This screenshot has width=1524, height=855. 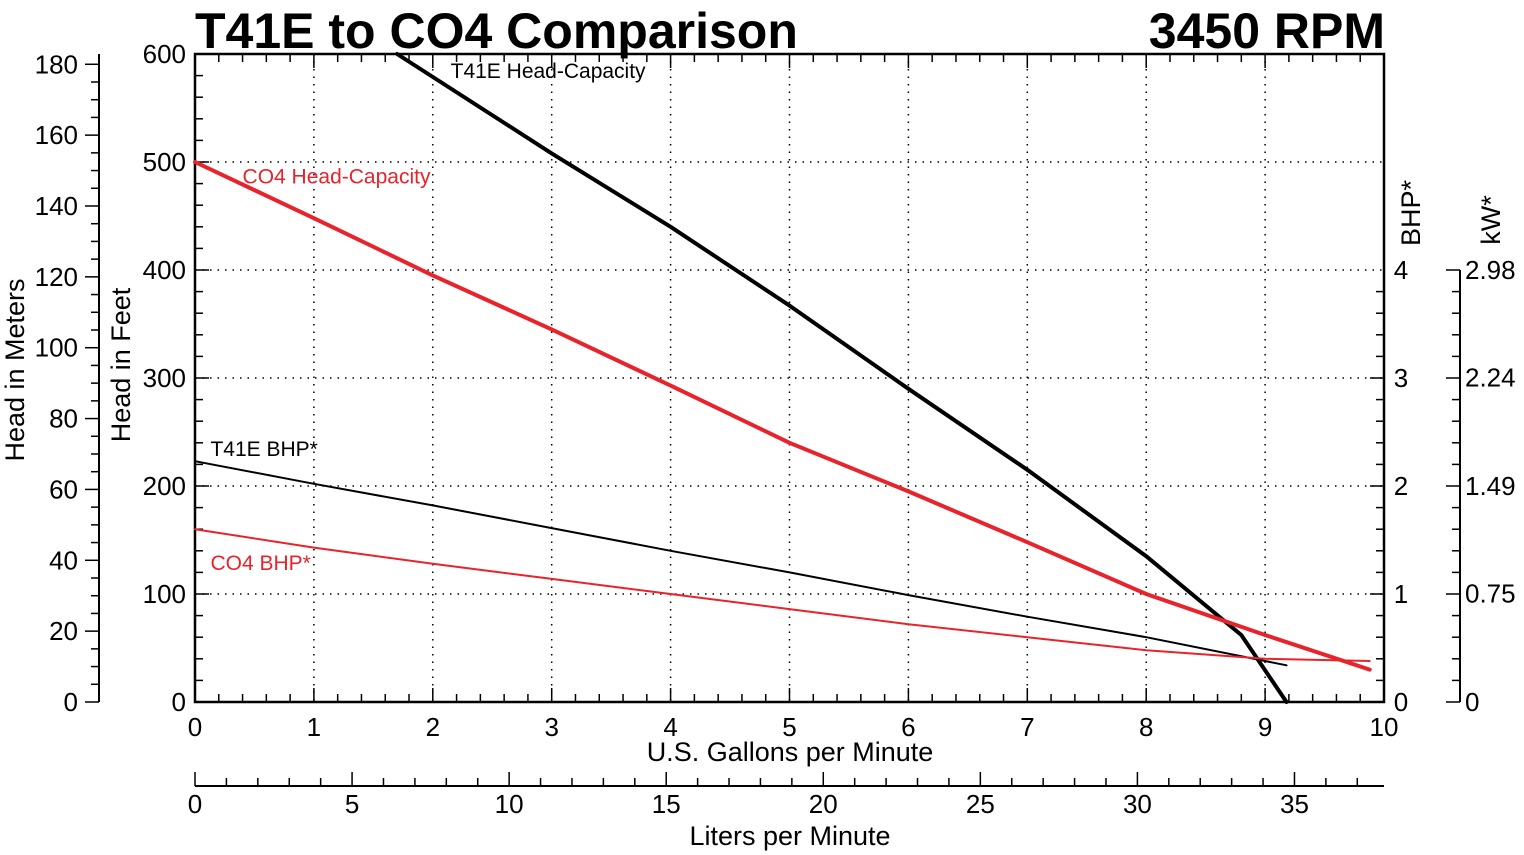 I want to click on lpm-tick-label: 10, so click(x=509, y=804).